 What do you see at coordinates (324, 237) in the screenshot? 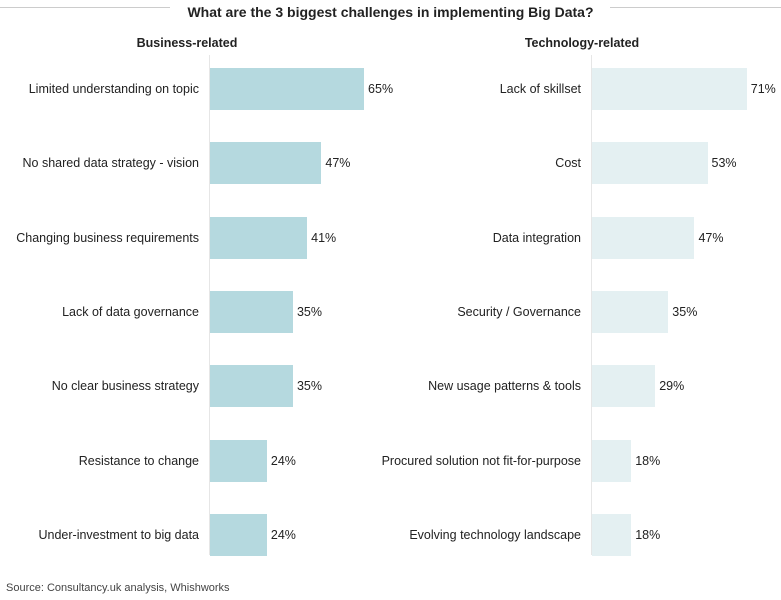
I see `data-label: 41%` at bounding box center [324, 237].